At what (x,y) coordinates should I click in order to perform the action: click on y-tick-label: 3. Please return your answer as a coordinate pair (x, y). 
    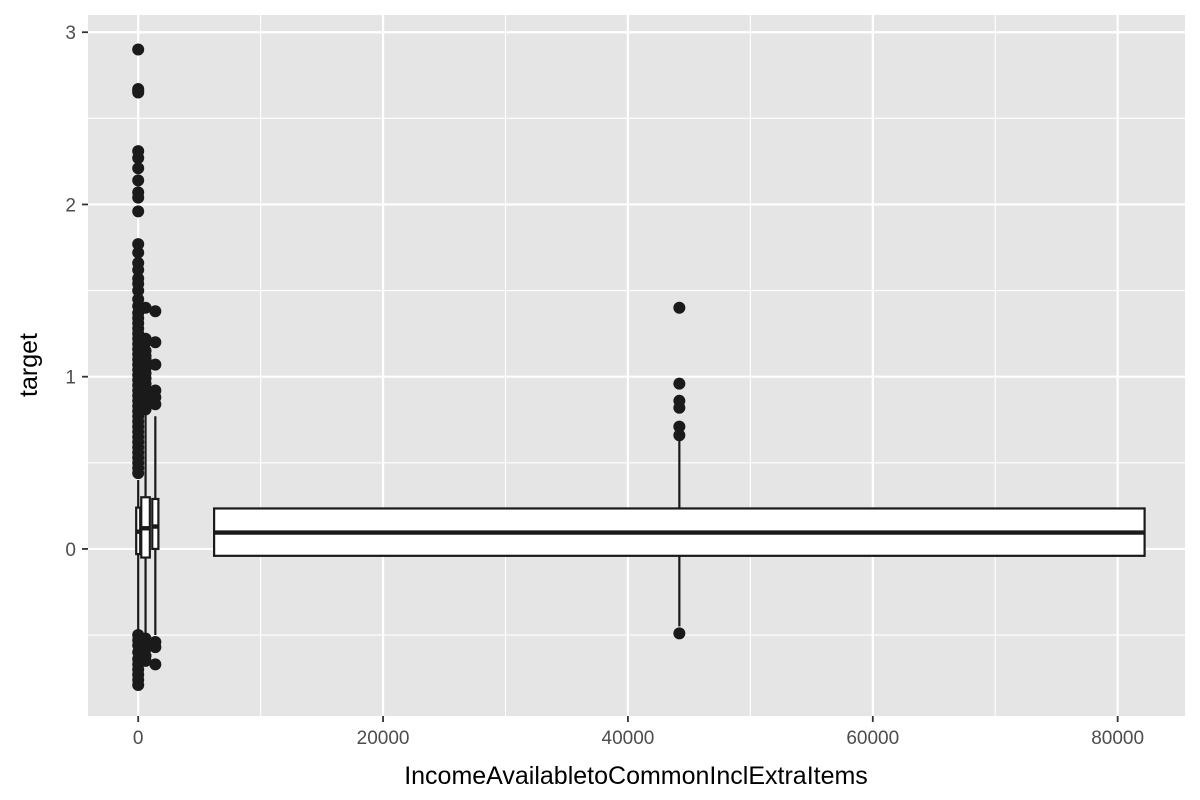
    Looking at the image, I should click on (70, 33).